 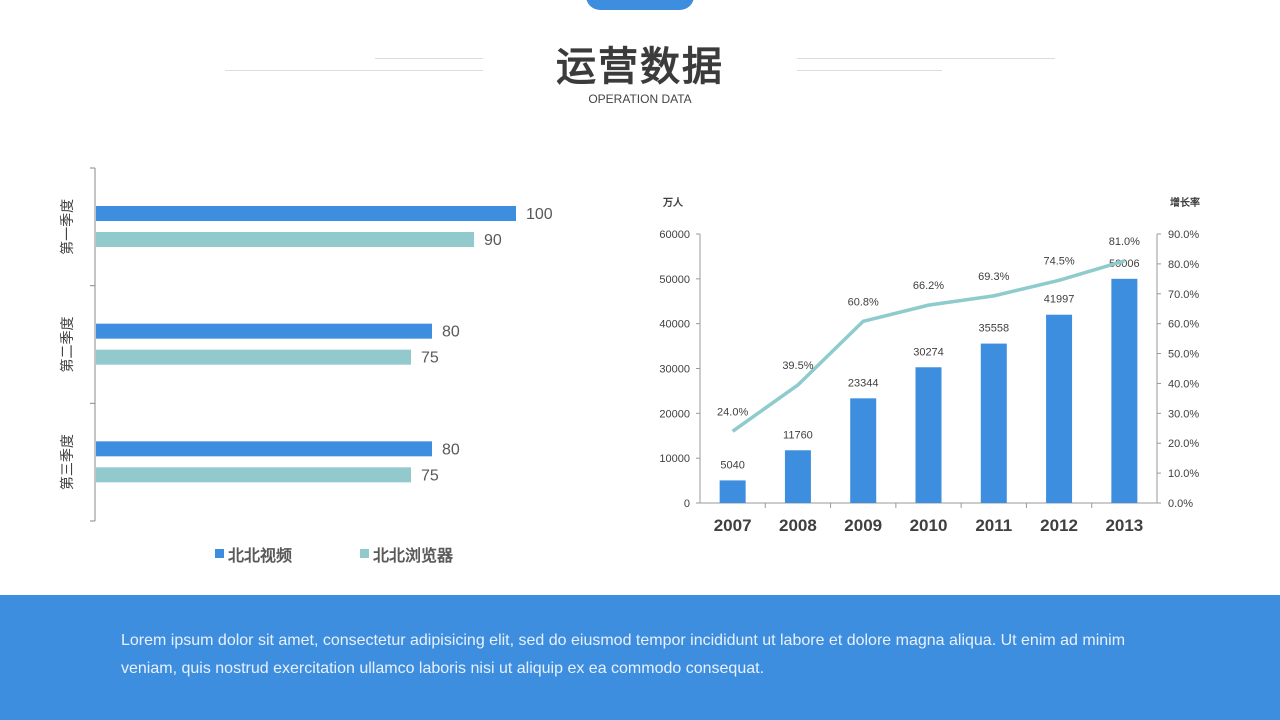 What do you see at coordinates (640, 67) in the screenshot?
I see `page-title: 运营数据` at bounding box center [640, 67].